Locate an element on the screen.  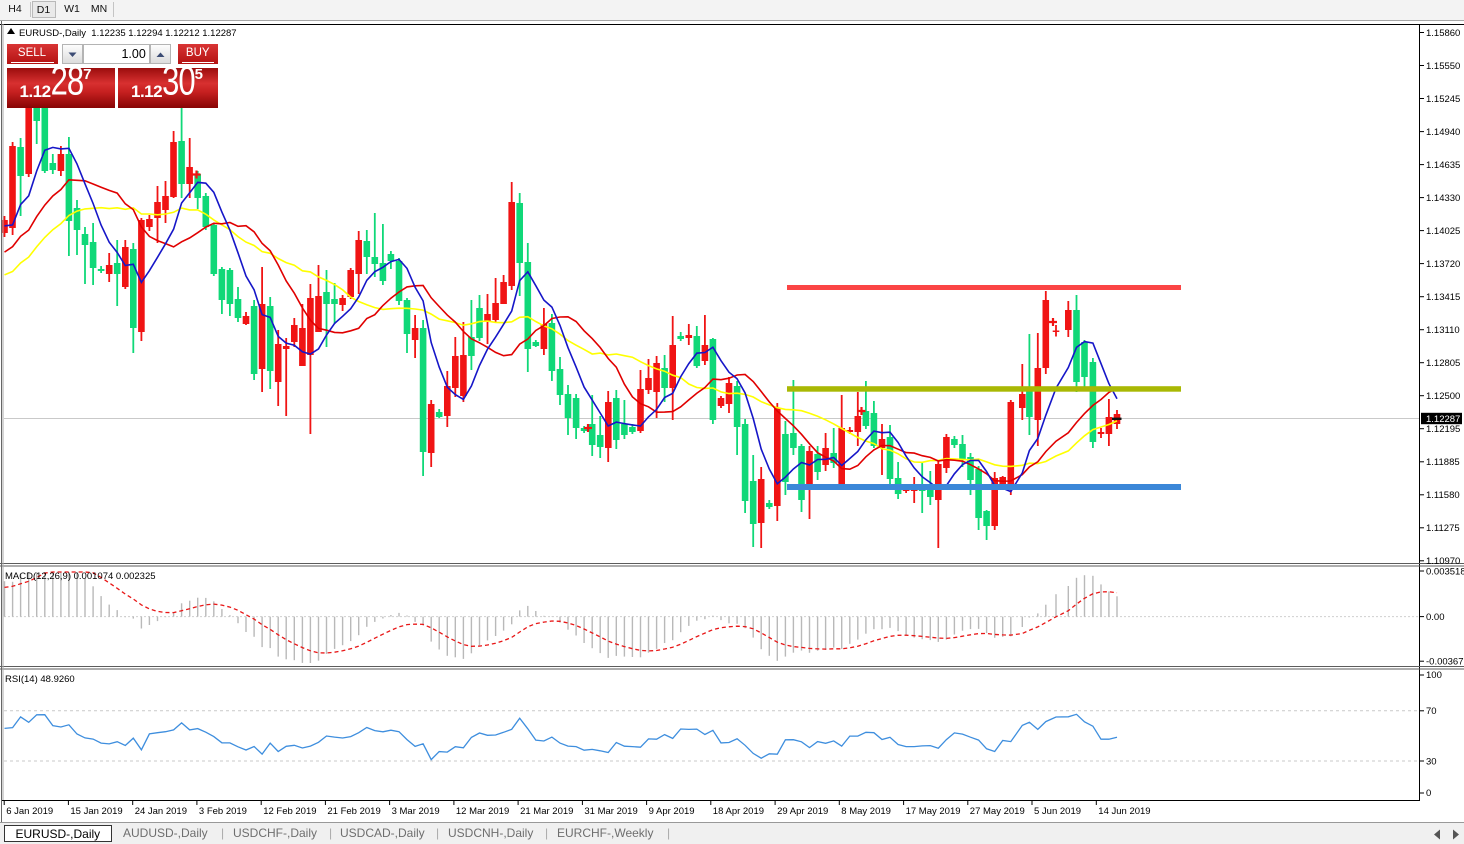
svg-text: 1.11885 is located at coordinates (1443, 462).